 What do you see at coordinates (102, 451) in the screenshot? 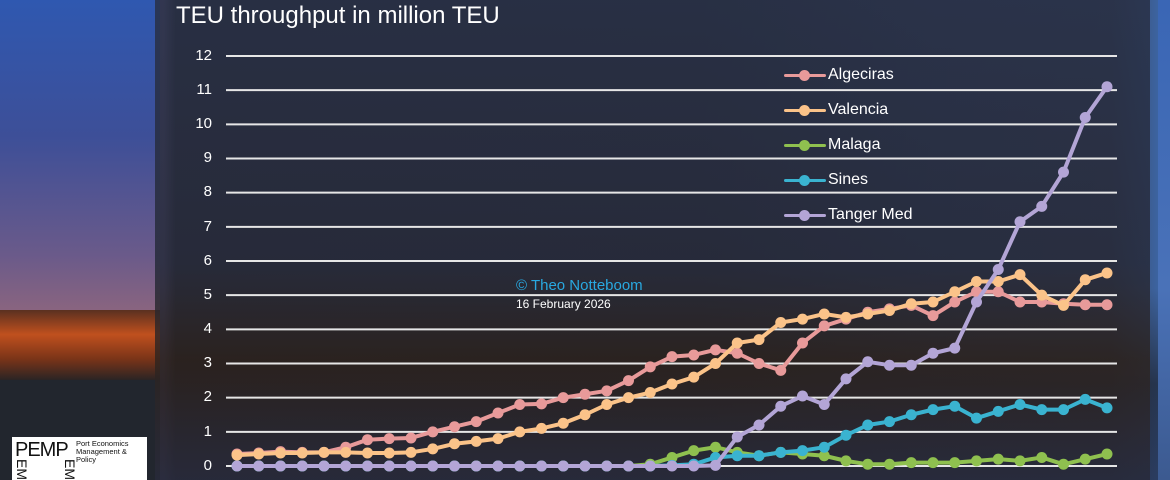
I see `logo-subtitle: Port Economics Management & Policy` at bounding box center [102, 451].